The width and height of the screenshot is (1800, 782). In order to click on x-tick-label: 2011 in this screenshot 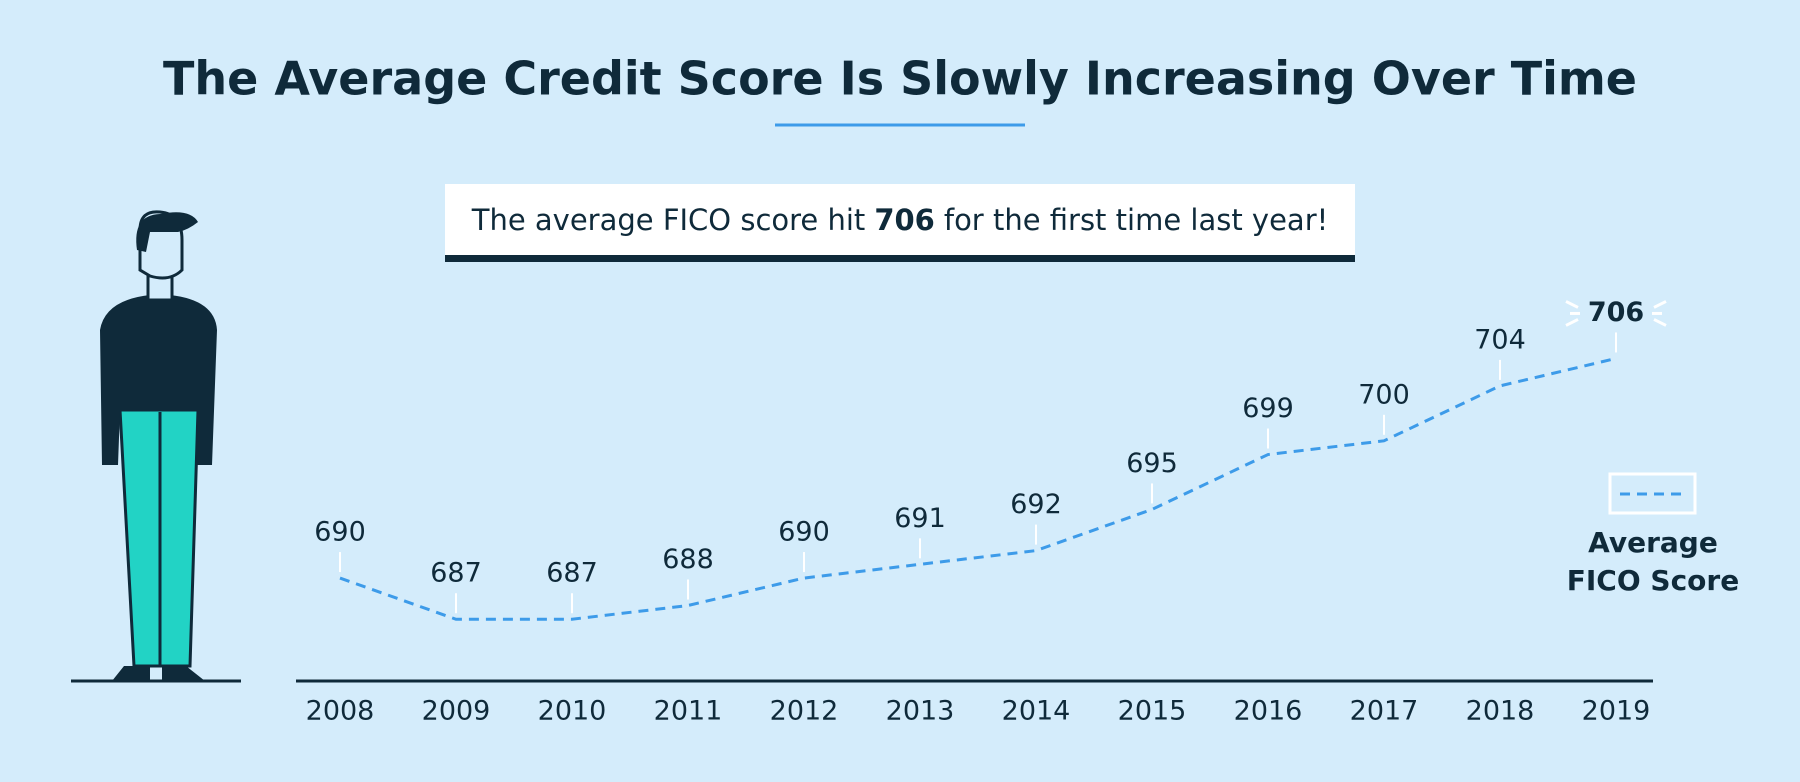, I will do `click(688, 711)`.